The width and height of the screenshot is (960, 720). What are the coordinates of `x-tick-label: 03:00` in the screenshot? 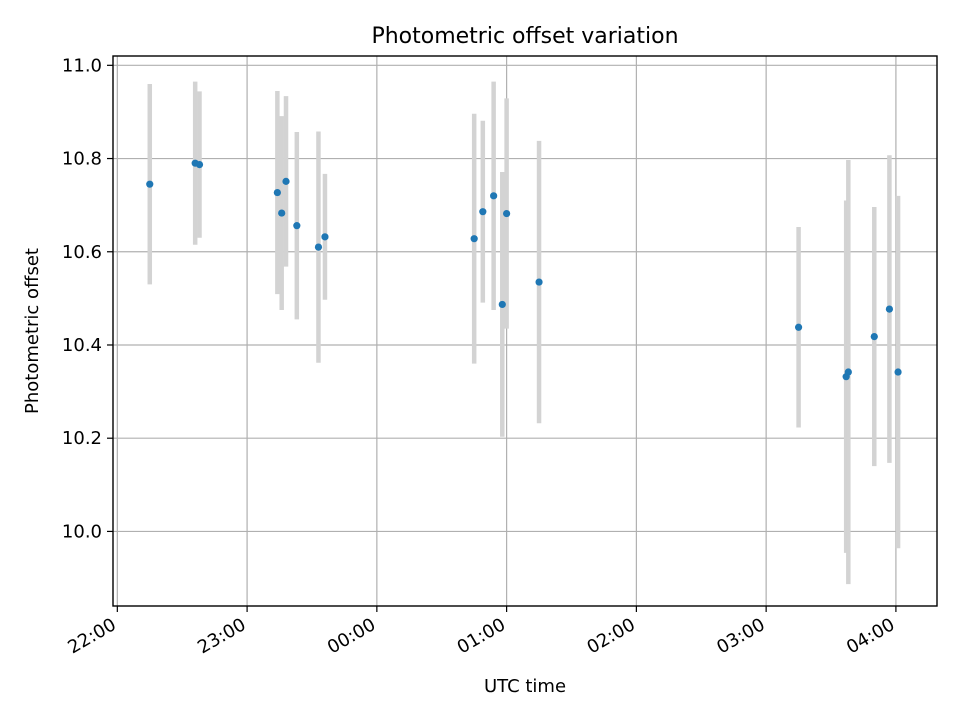 It's located at (740, 636).